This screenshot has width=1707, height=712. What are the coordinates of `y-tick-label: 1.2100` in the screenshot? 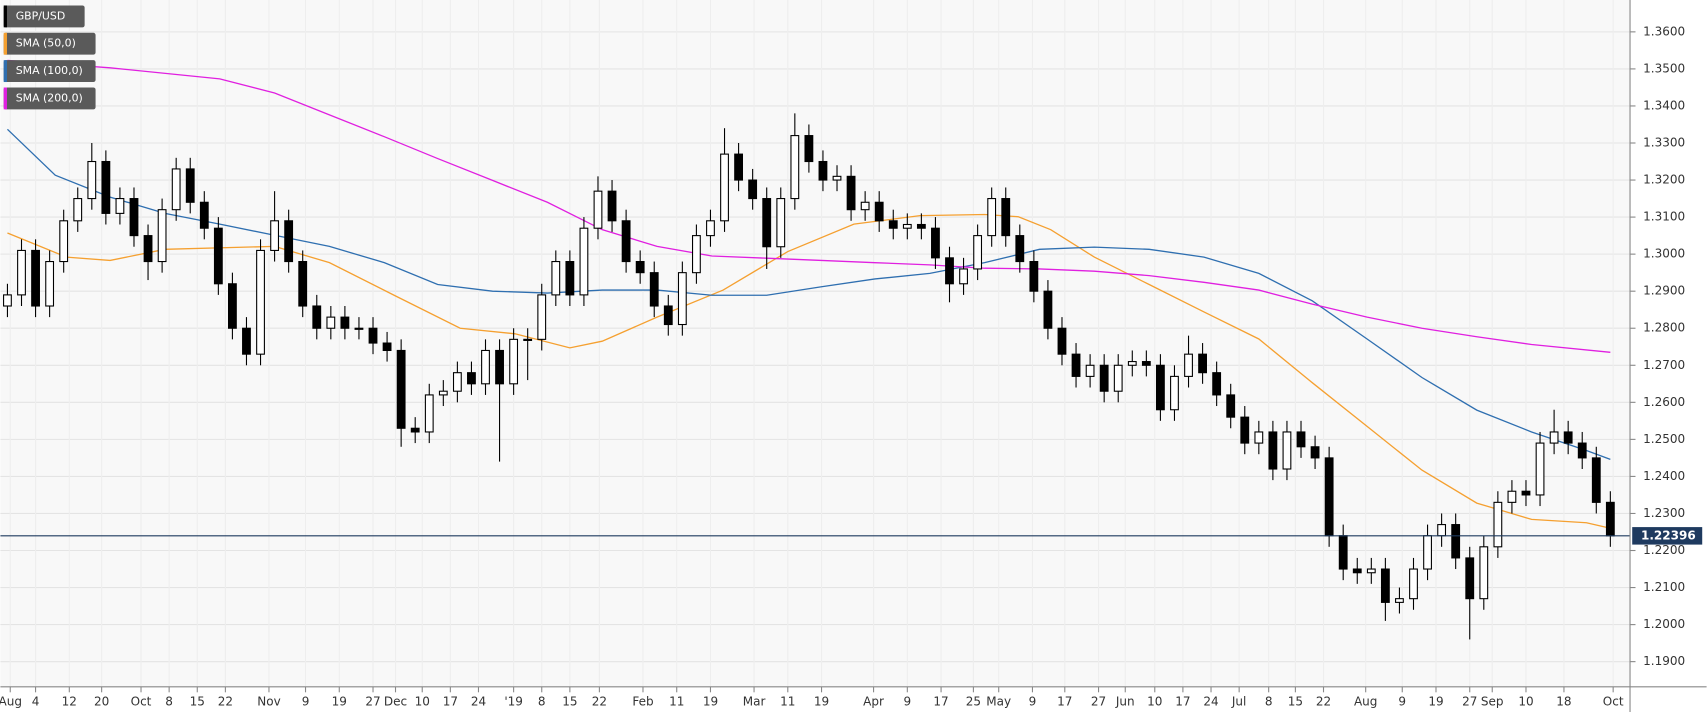 It's located at (1664, 587).